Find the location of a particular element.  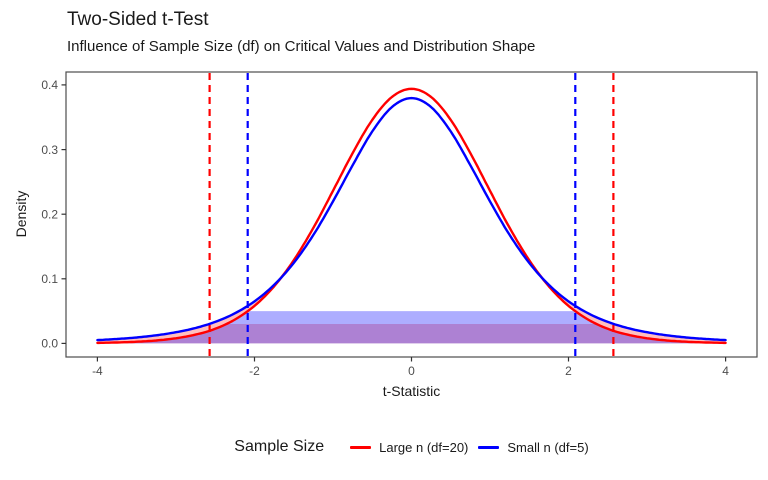

legend-title: Sample Size is located at coordinates (279, 446).